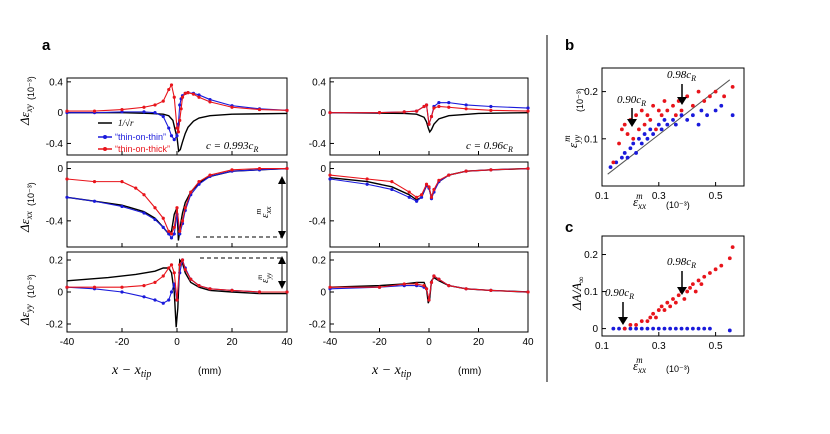 Image resolution: width=830 pixels, height=434 pixels. I want to click on legend: 1/√r “thin-on-thin” “thin-on-thick”, so click(134, 136).